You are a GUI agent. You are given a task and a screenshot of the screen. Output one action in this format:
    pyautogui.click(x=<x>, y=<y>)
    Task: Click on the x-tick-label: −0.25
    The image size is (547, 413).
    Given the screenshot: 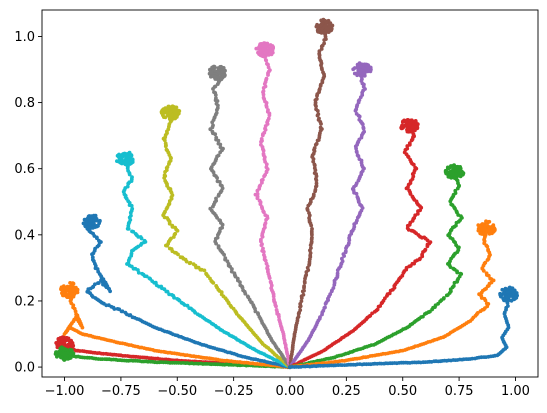 What is the action you would take?
    pyautogui.click(x=234, y=391)
    